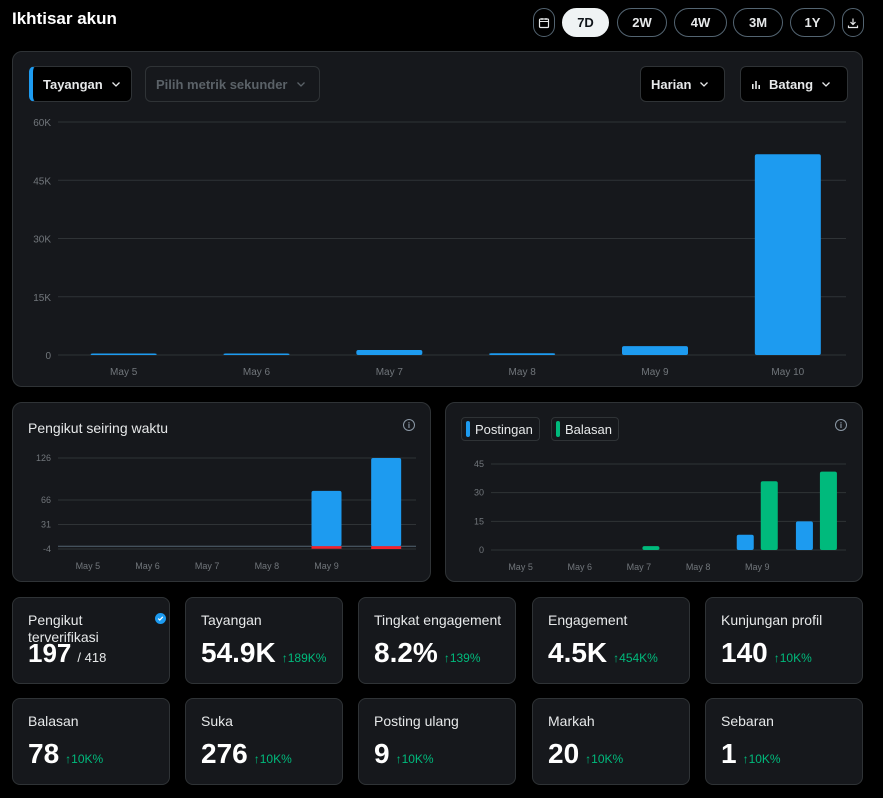 The image size is (883, 798). I want to click on posts-bar-chart: 45 30 15 0 May 5 May 6 May 7 May 8 May 9, so click(660, 515).